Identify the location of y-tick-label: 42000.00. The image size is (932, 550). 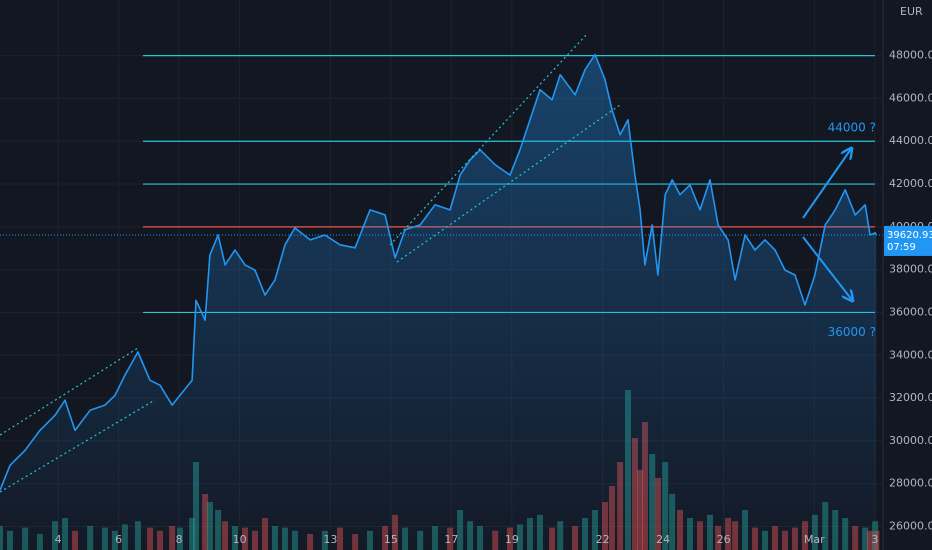
(910, 183).